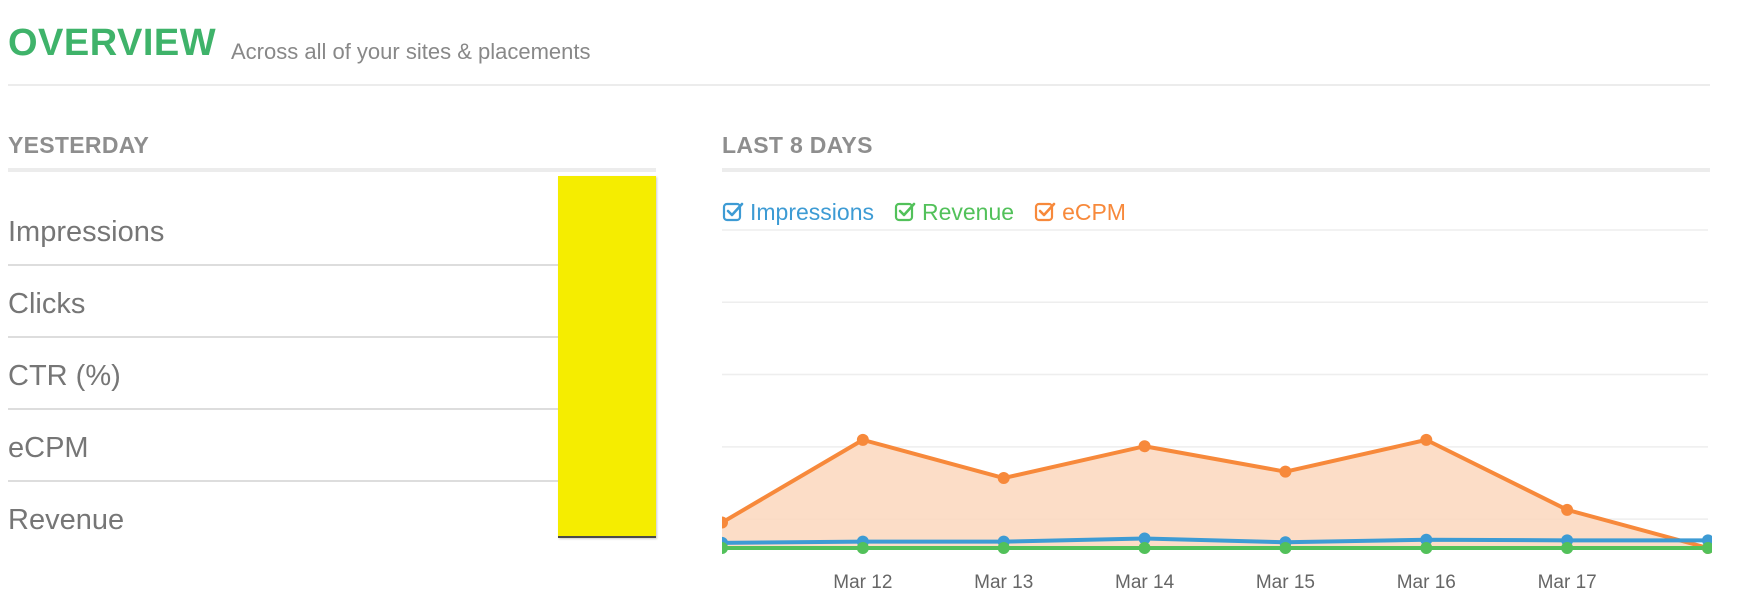 The image size is (1738, 614). What do you see at coordinates (797, 145) in the screenshot?
I see `last-8-days-section-title: LAST 8 DAYS` at bounding box center [797, 145].